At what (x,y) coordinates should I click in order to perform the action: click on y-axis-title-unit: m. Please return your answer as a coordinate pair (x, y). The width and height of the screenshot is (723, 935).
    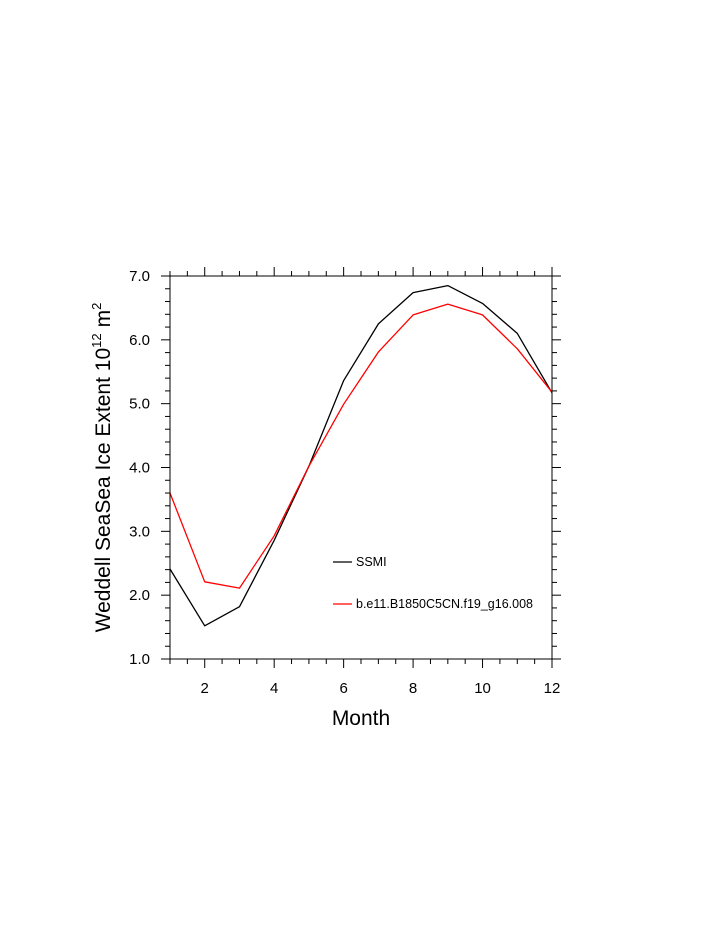
    Looking at the image, I should click on (103, 319).